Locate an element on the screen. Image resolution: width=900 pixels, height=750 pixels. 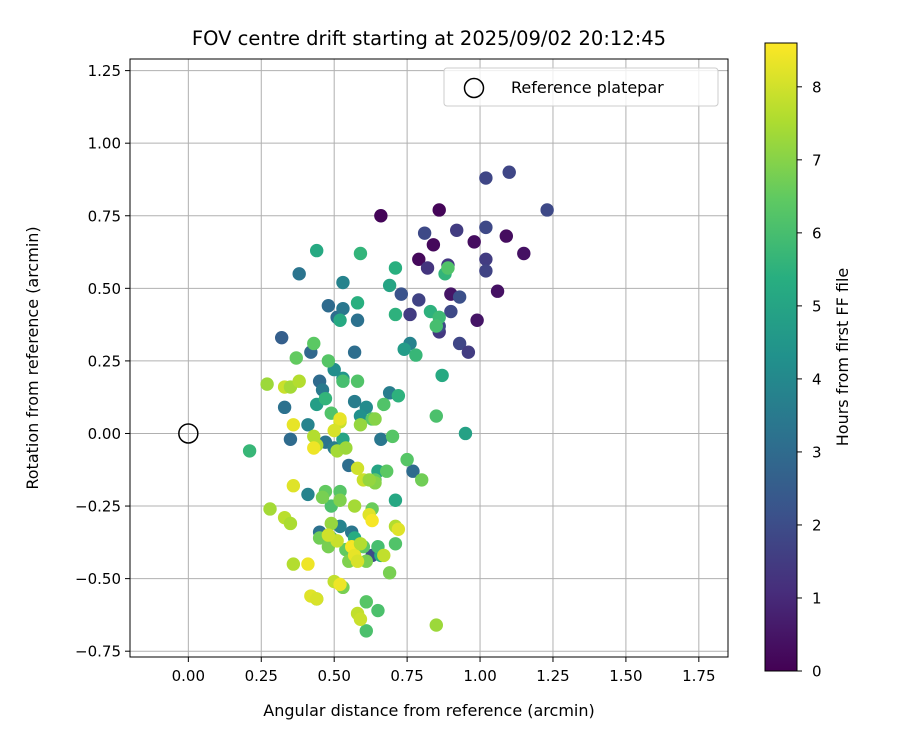
x-tick-label-5: 1.25 is located at coordinates (552, 676).